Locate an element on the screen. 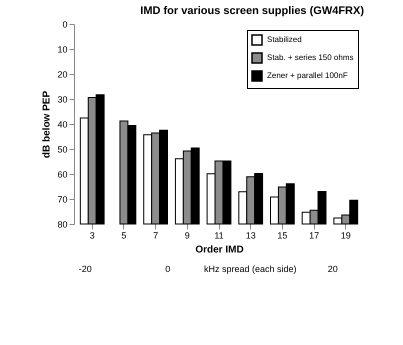 The height and width of the screenshot is (345, 403). text: -20 is located at coordinates (85, 269).